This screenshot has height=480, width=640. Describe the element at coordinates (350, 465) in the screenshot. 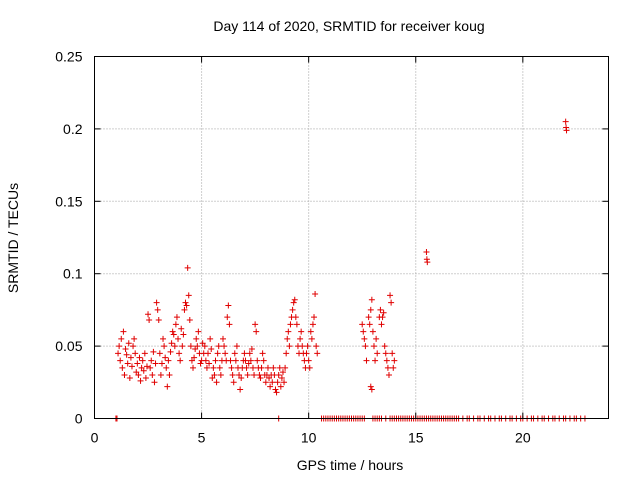

I see `x-axis-label: GPS time / hours` at that location.